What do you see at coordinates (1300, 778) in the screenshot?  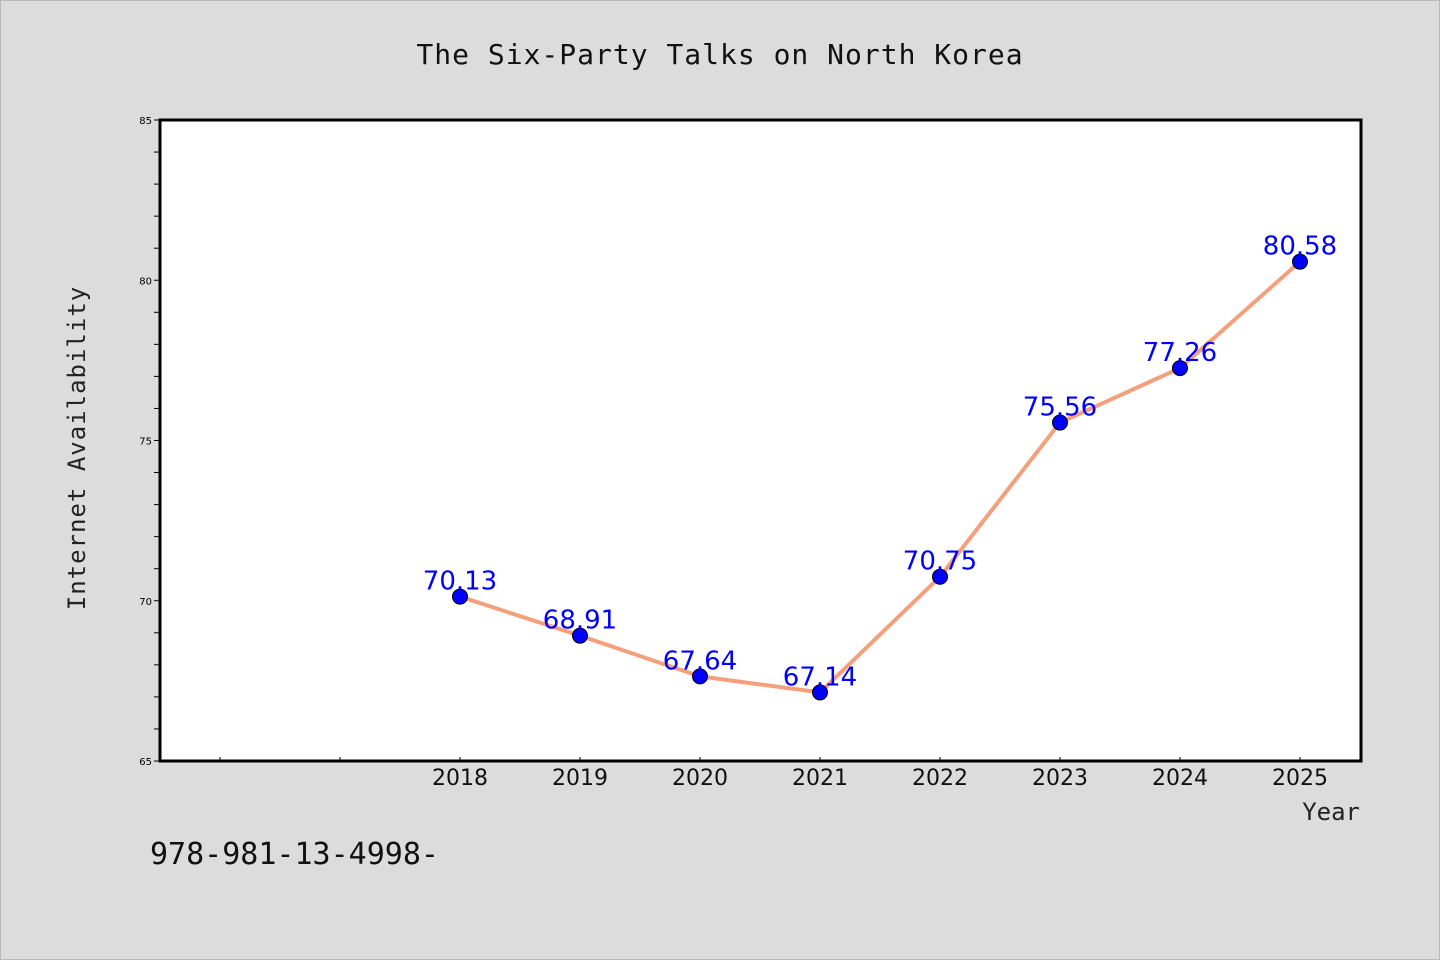 I see `x-tick-label: 2025` at bounding box center [1300, 778].